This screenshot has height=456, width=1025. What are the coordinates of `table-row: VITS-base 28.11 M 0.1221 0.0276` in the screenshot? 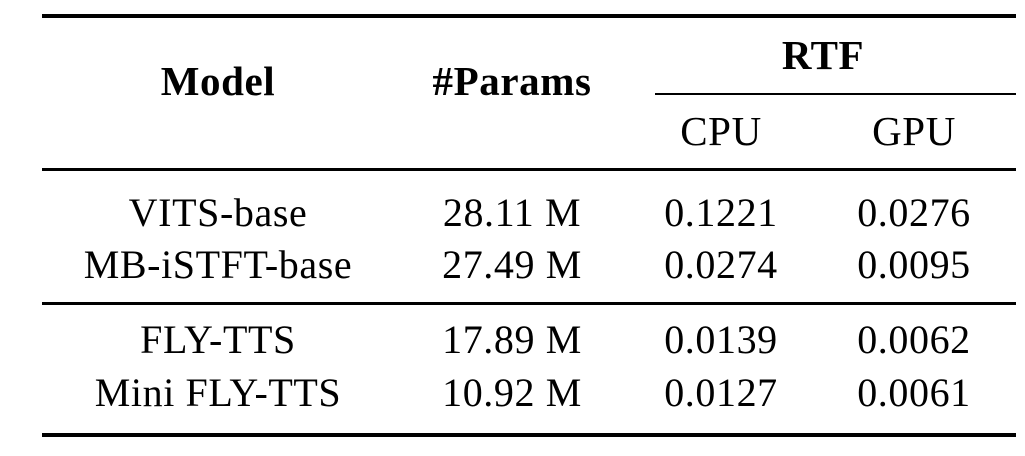 It's located at (529, 212).